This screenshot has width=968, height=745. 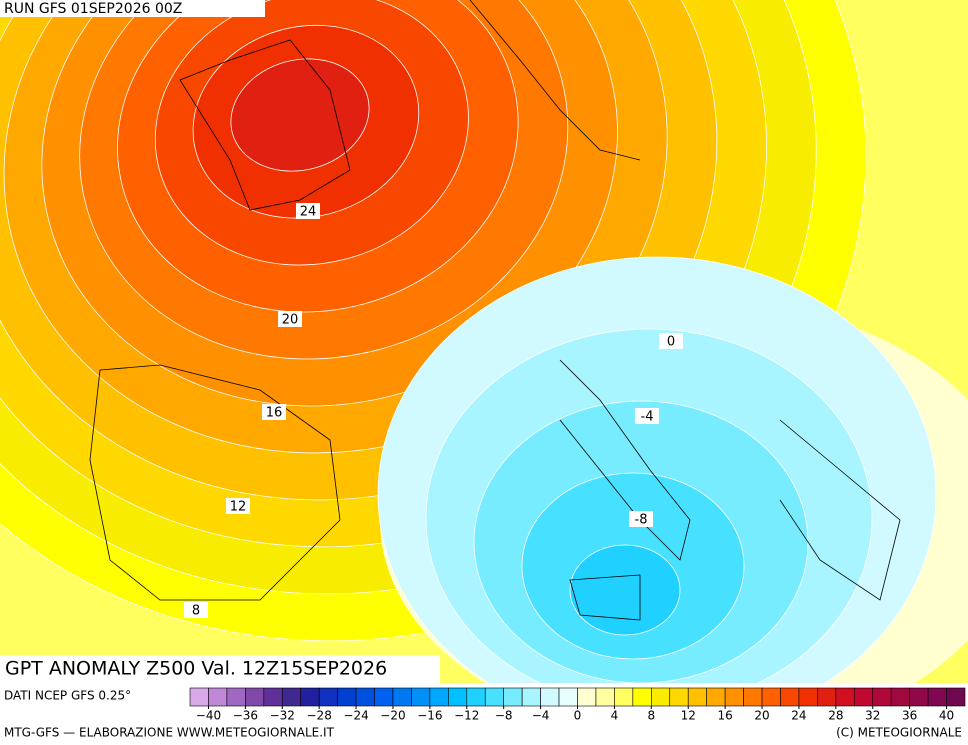 I want to click on run-label: RUN GFS 01SEP2026 00Z, so click(x=93, y=9).